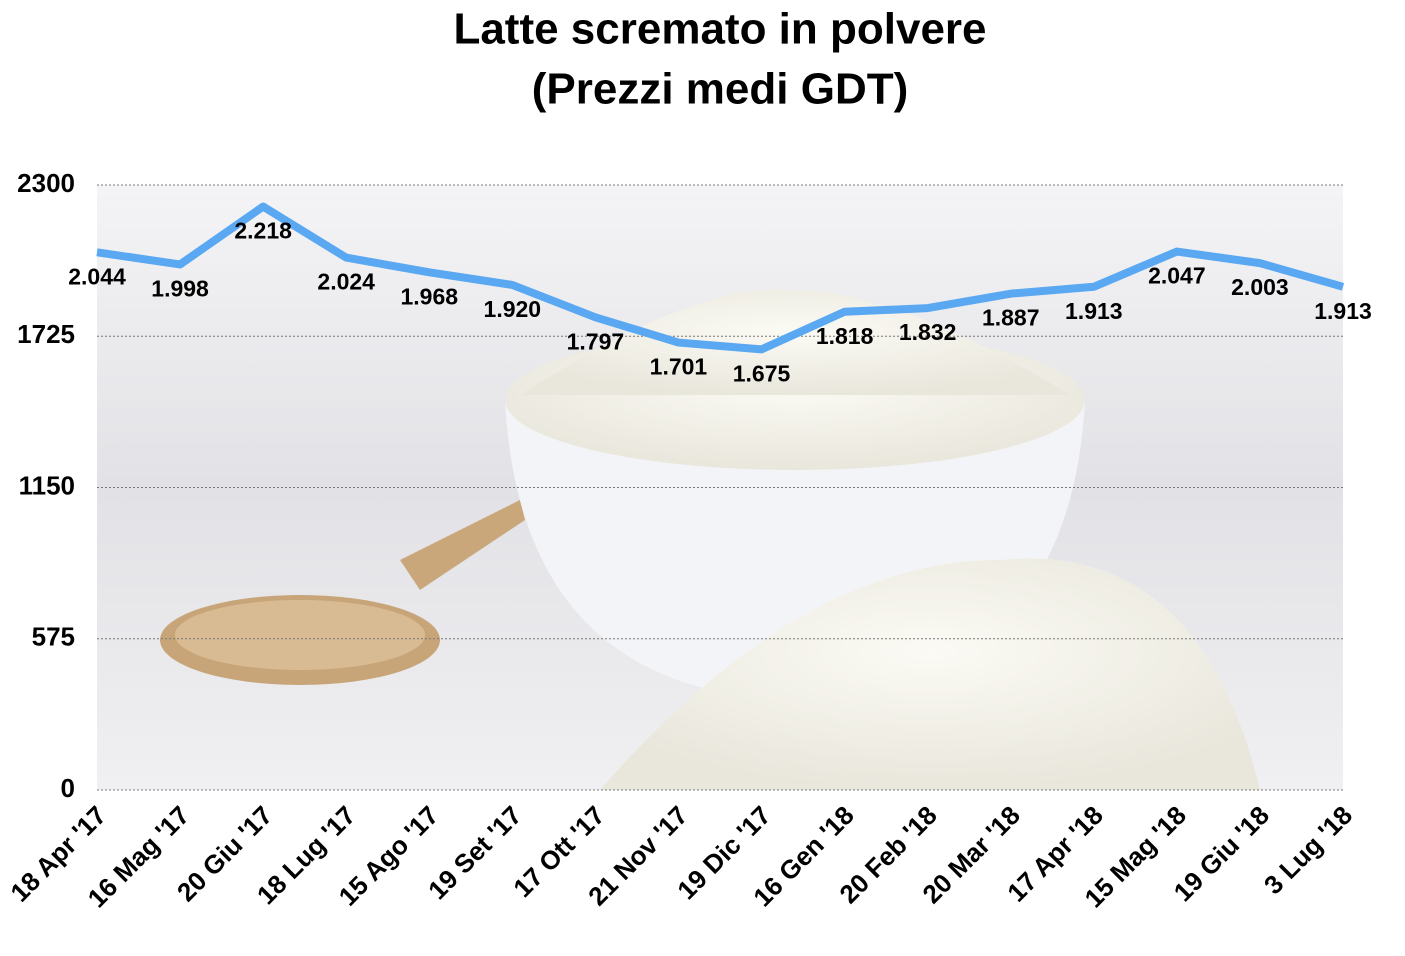 The height and width of the screenshot is (956, 1405). What do you see at coordinates (720, 278) in the screenshot?
I see `line-series` at bounding box center [720, 278].